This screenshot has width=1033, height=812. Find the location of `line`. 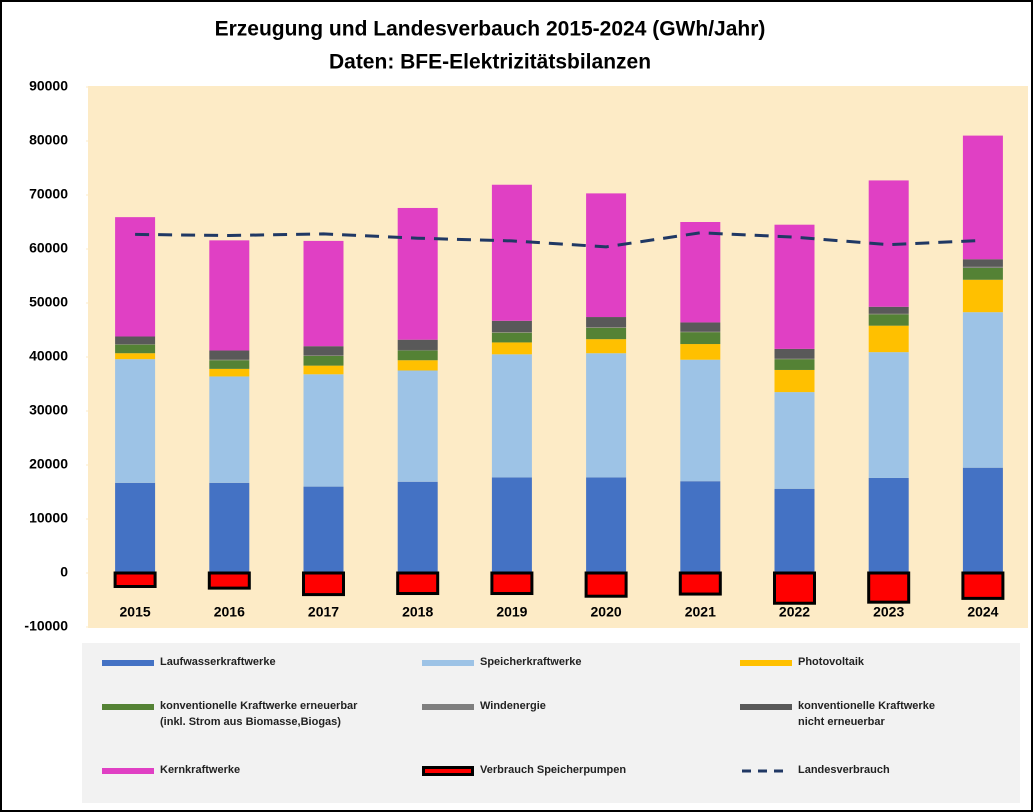

line is located at coordinates (559, 240).